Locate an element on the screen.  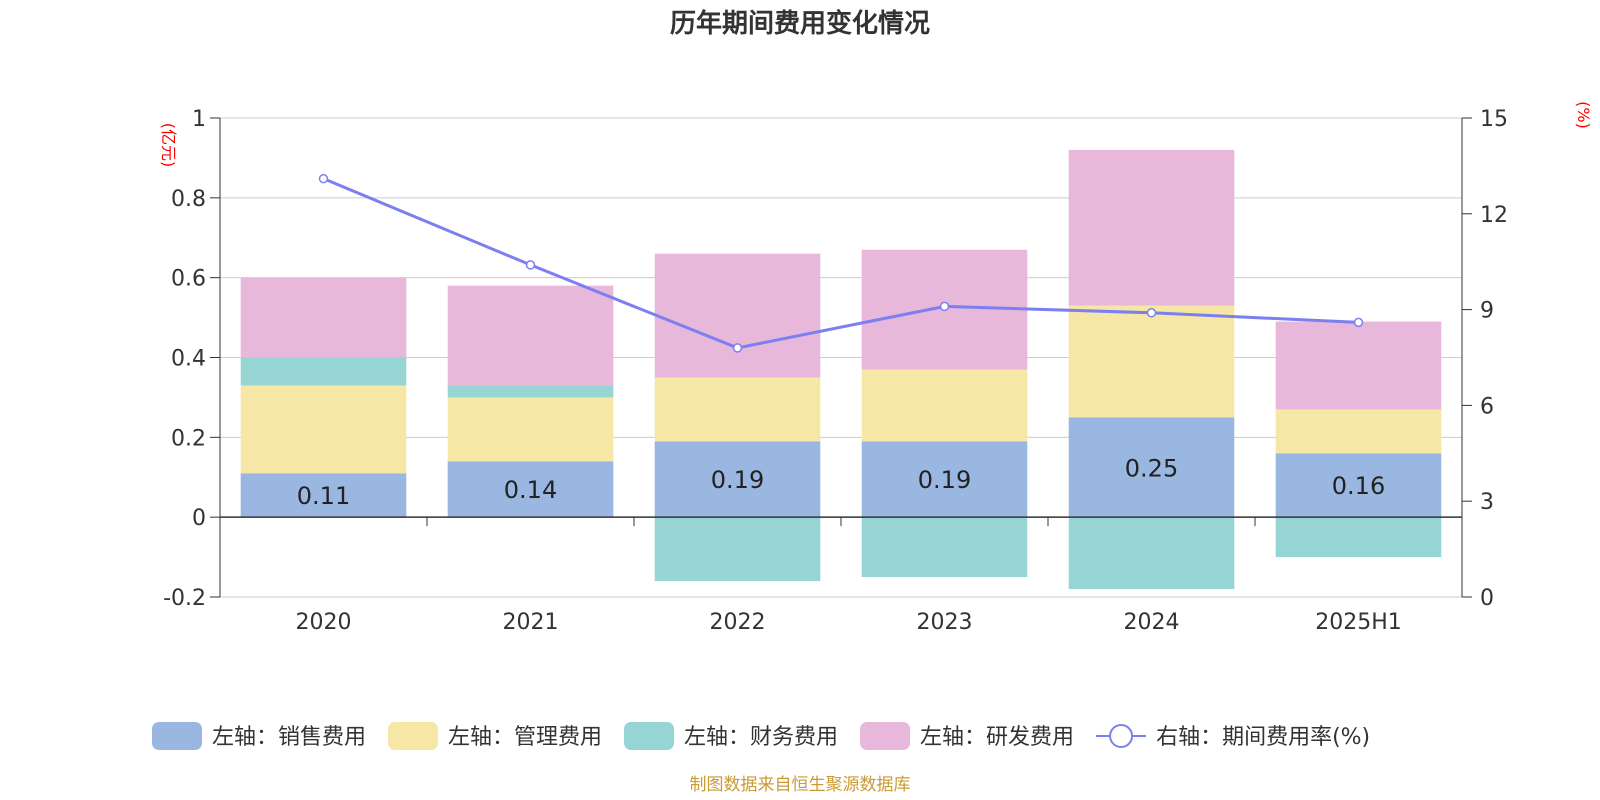
left-tick-label: 0.4 is located at coordinates (188, 359).